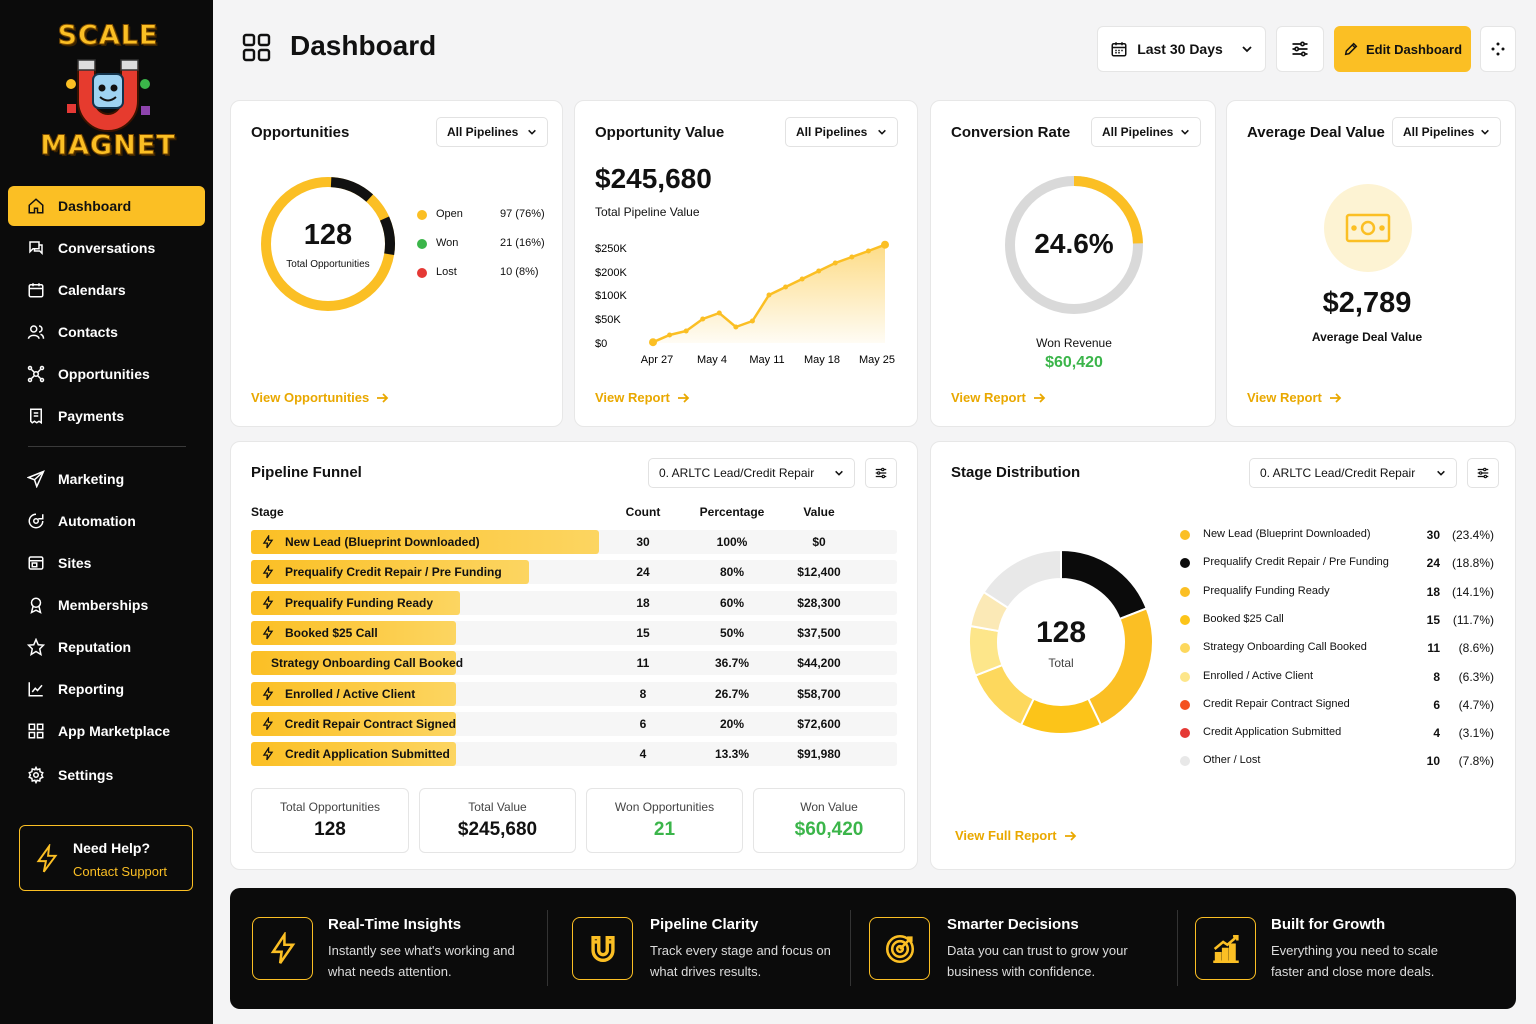 This screenshot has height=1024, width=1536. I want to click on card-title: Conversion Rate, so click(1011, 132).